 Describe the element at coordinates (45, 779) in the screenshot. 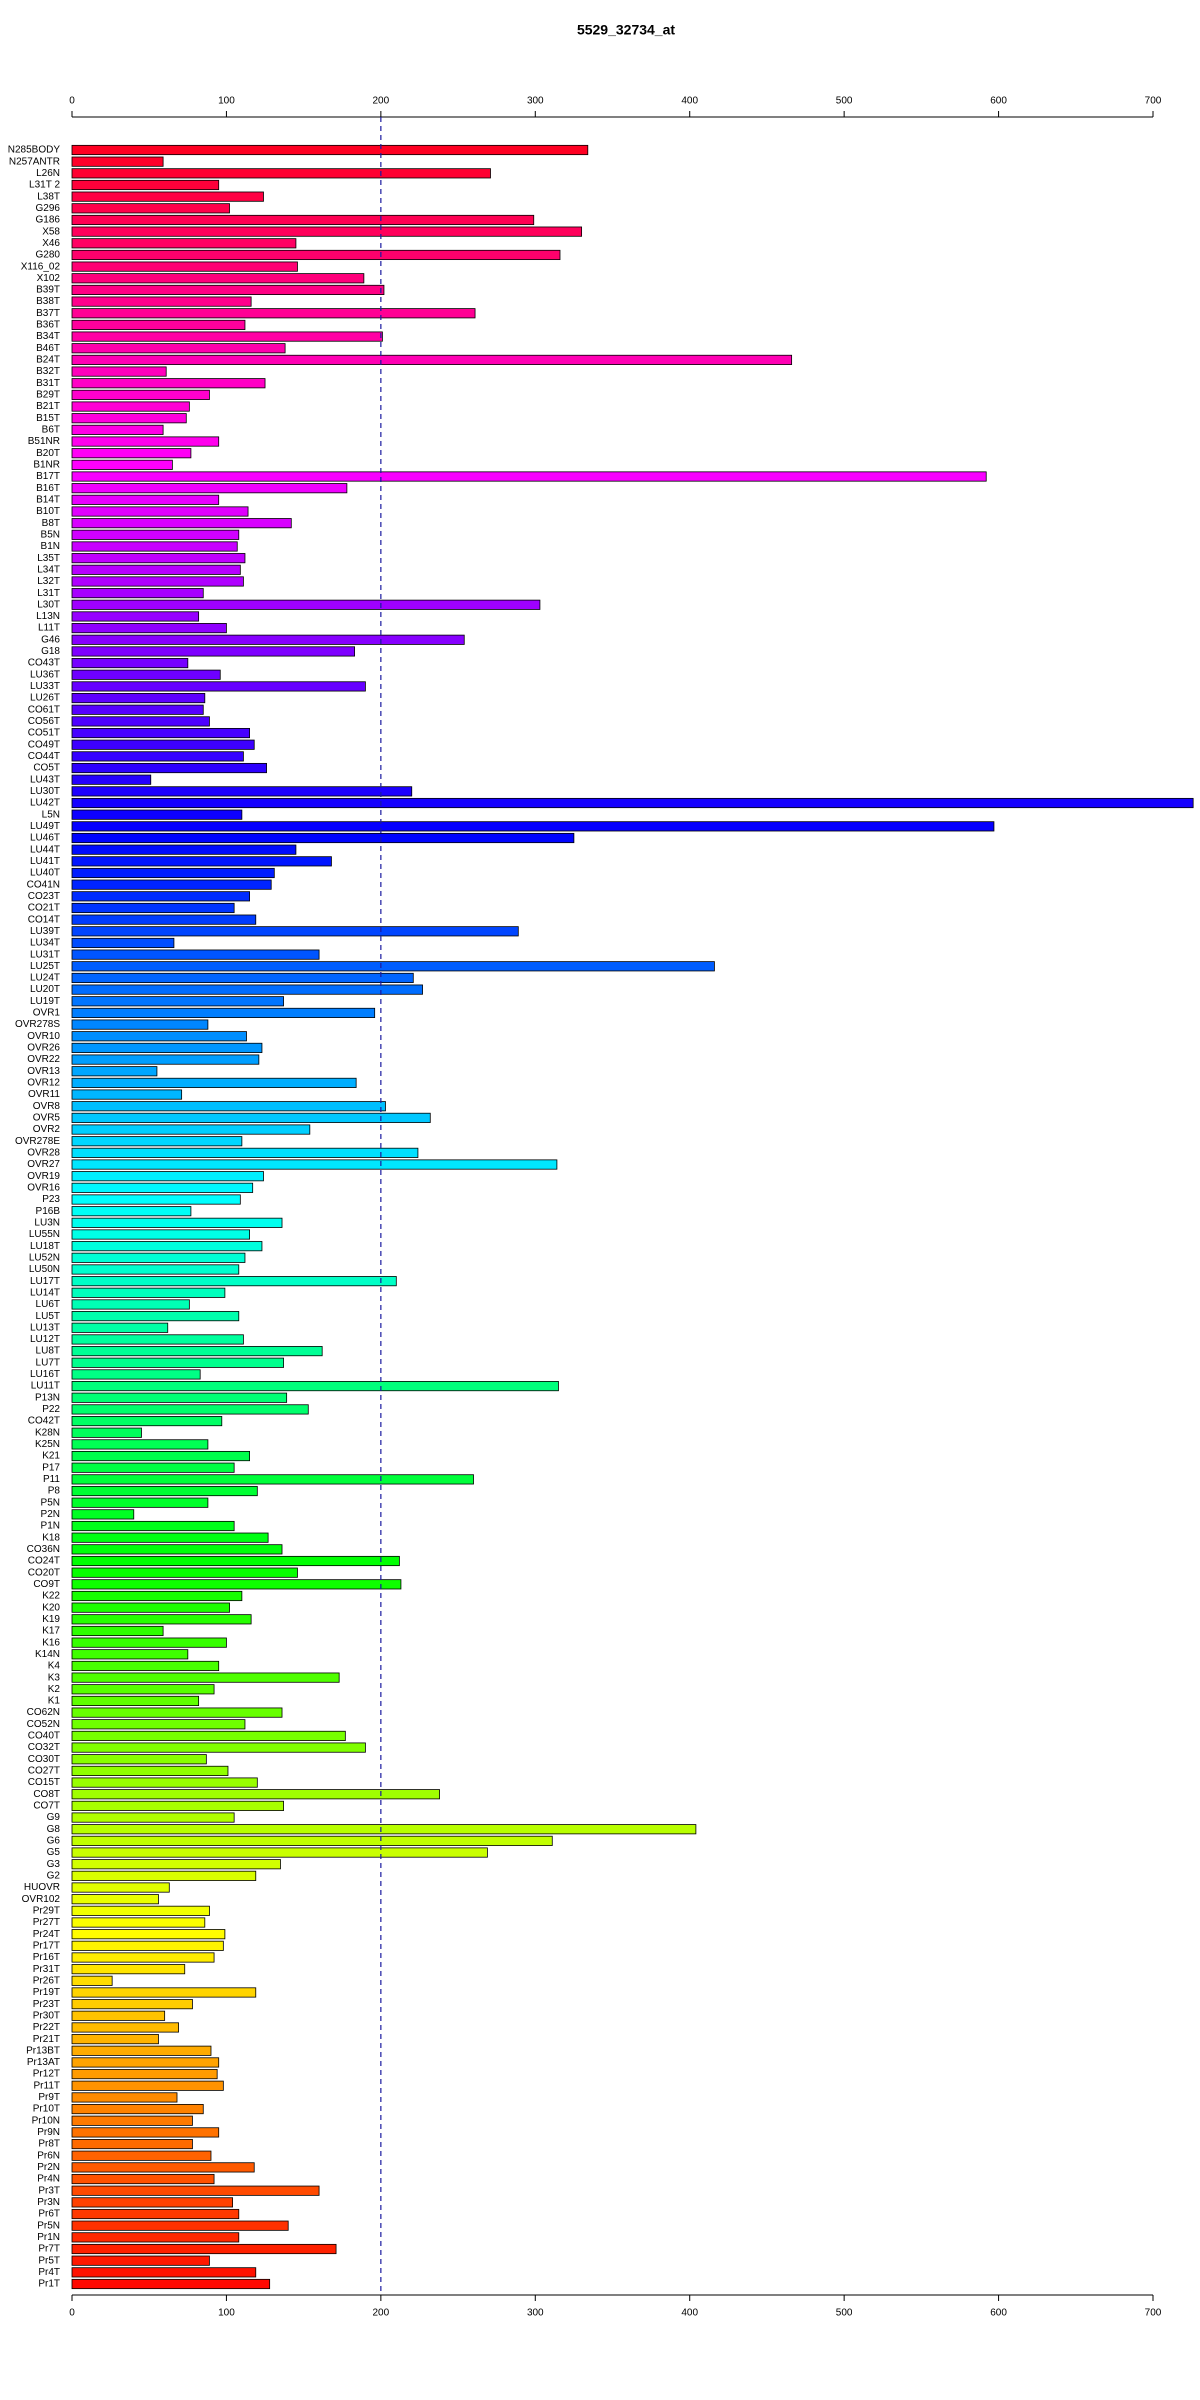

I see `y-tick-label: LU43T` at that location.